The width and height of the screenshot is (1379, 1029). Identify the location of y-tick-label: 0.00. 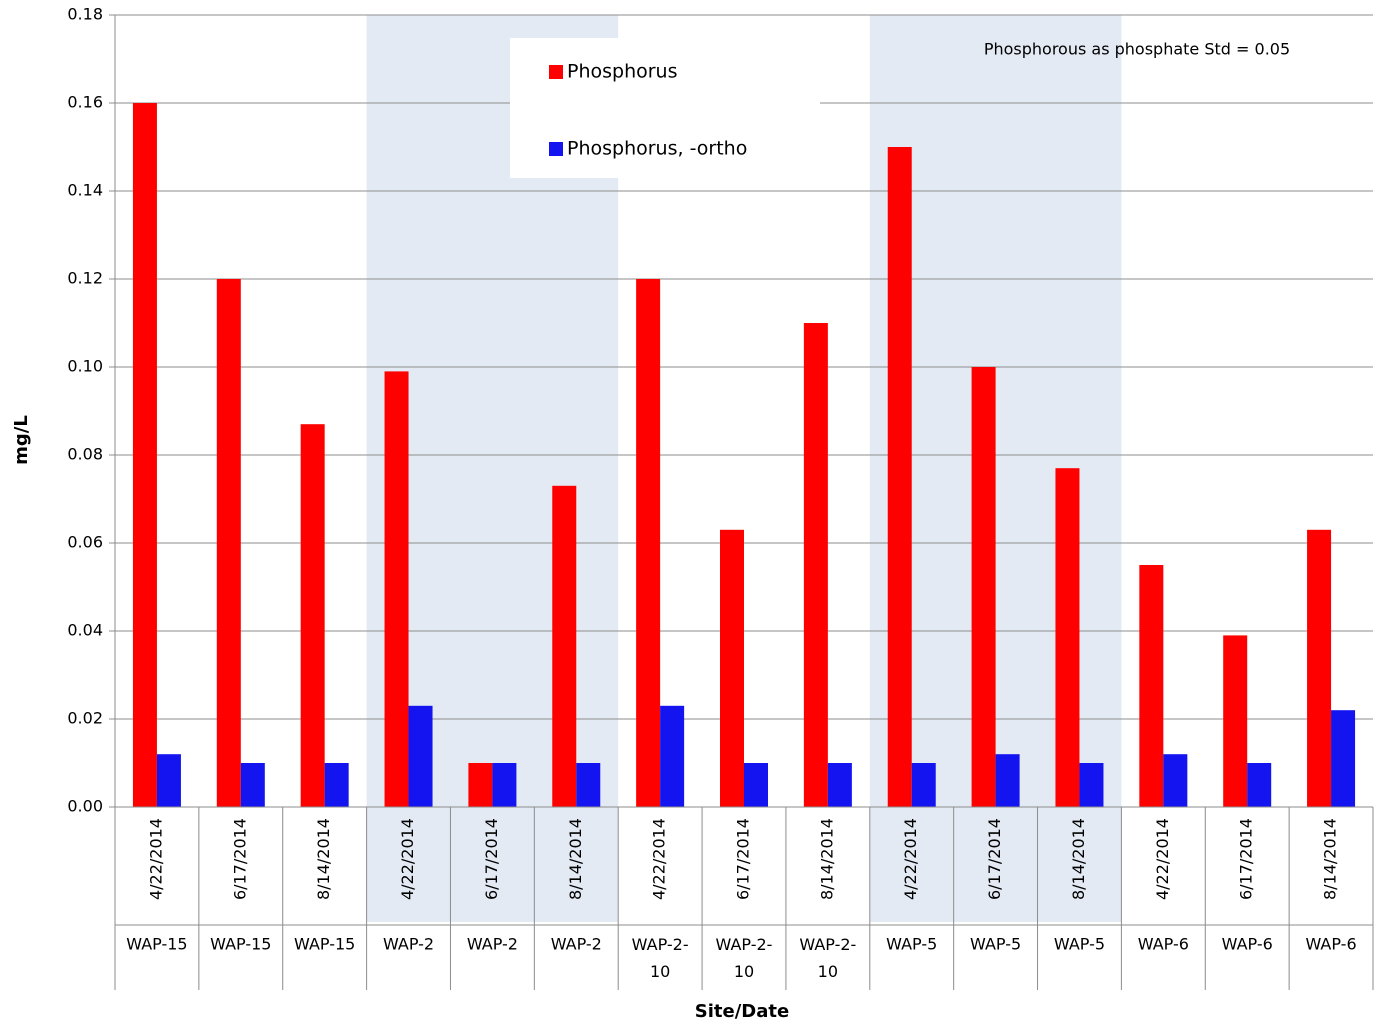
(85, 806).